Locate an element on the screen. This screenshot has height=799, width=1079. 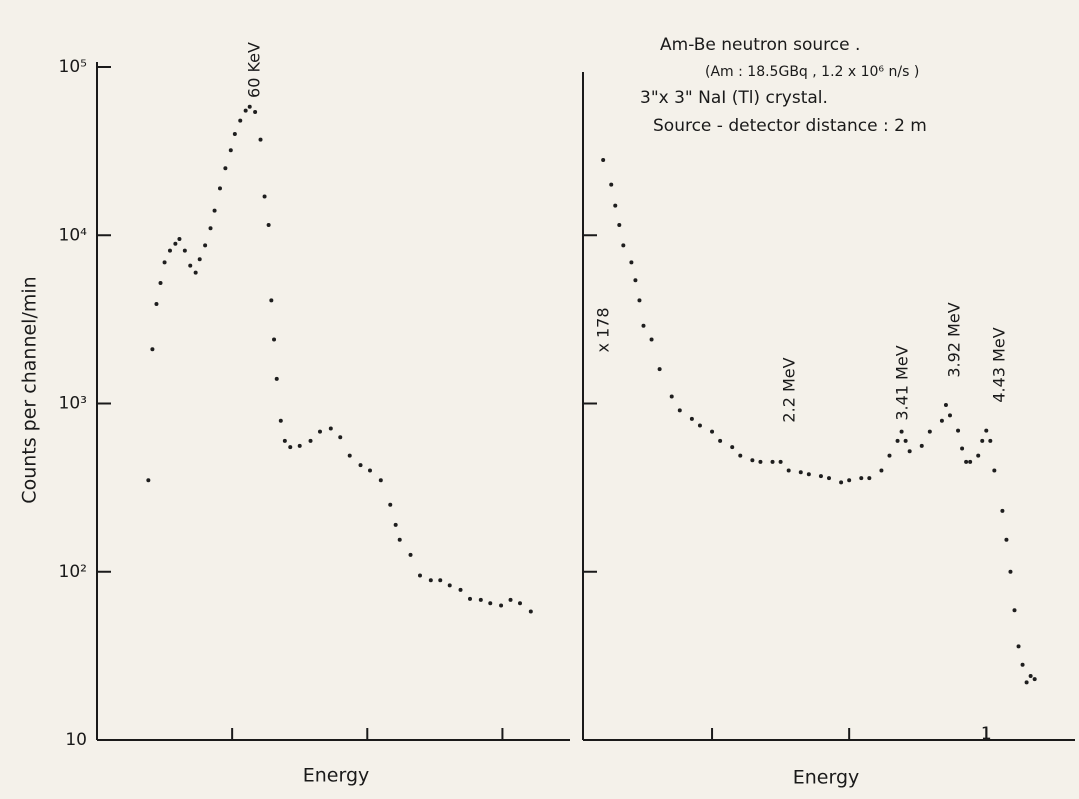
annotation: x 178 is located at coordinates (603, 329).